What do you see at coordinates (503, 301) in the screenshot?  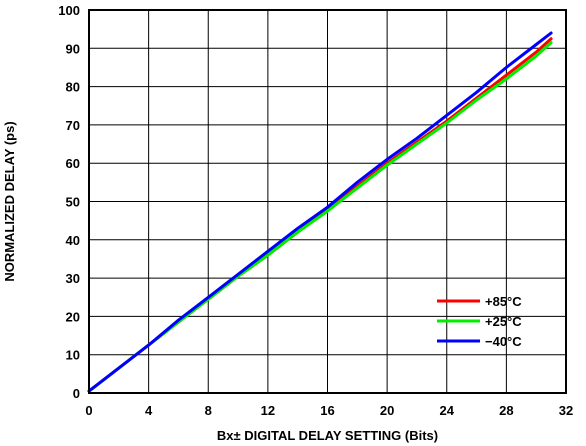 I see `legend-label-0: +85°C` at bounding box center [503, 301].